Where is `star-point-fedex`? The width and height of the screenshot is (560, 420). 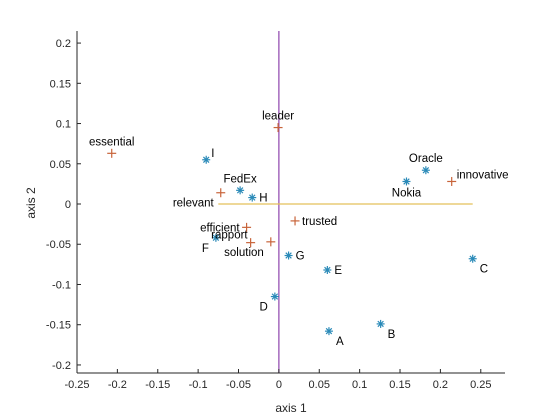 star-point-fedex is located at coordinates (240, 190).